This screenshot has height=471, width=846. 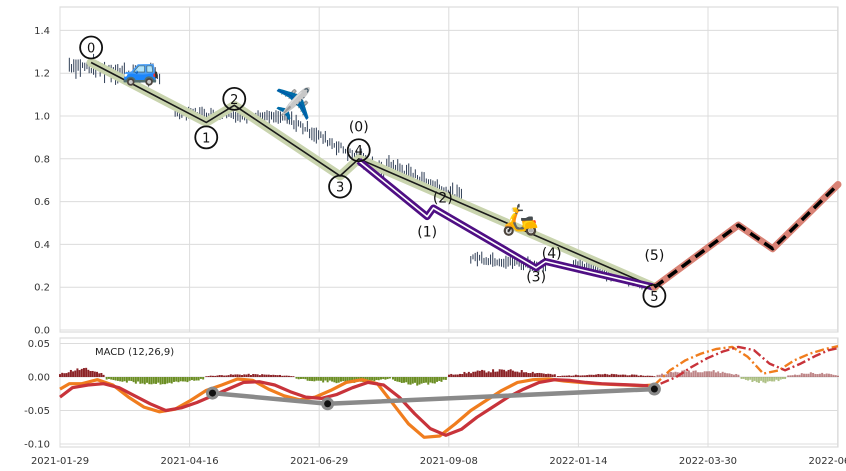 What do you see at coordinates (212, 393) in the screenshot?
I see `divergence-point` at bounding box center [212, 393].